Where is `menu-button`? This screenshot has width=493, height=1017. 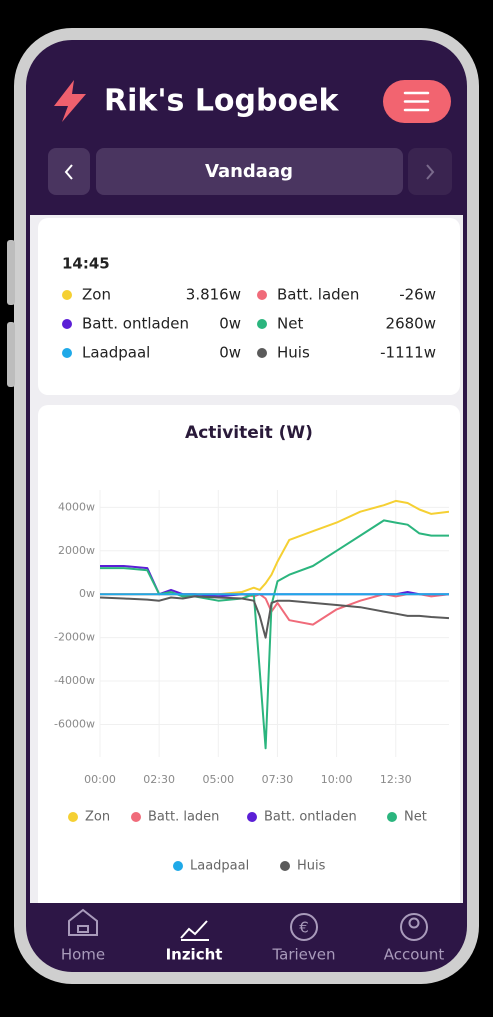 menu-button is located at coordinates (417, 101).